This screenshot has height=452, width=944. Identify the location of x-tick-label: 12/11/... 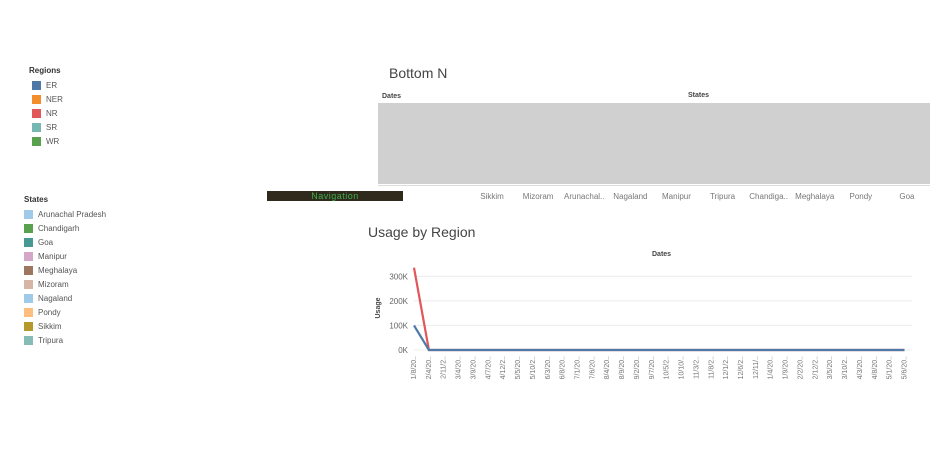
(756, 367).